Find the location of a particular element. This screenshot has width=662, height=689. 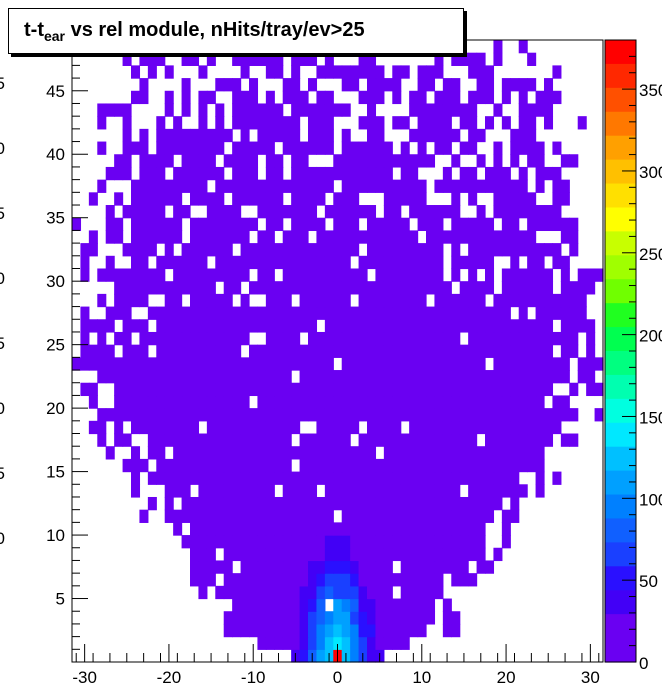

left-edge-label: 0 is located at coordinates (2, 538).